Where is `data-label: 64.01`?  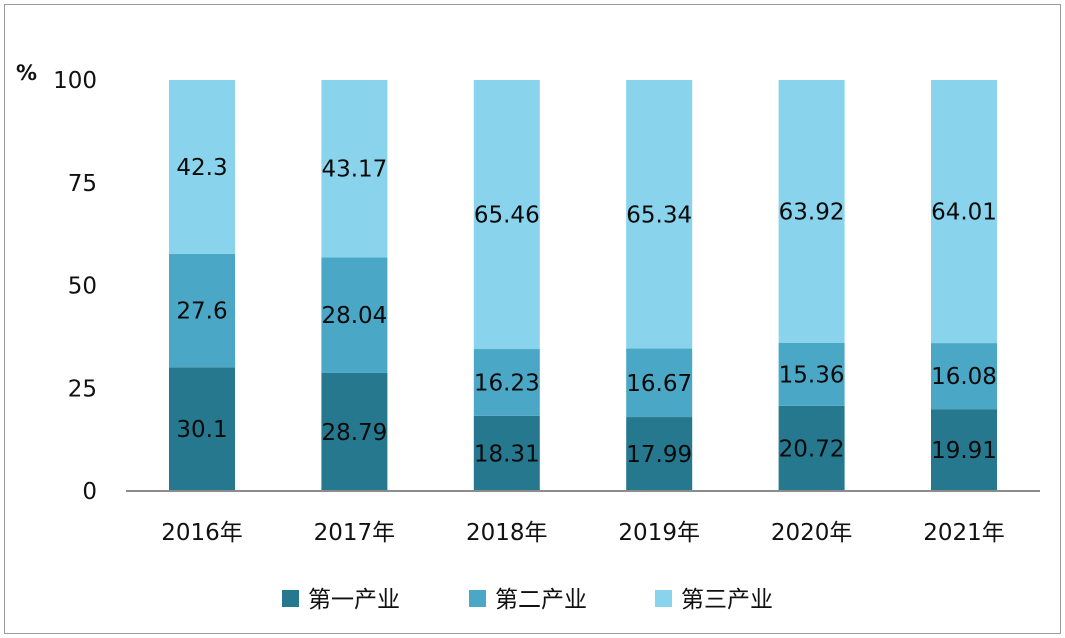
data-label: 64.01 is located at coordinates (964, 213).